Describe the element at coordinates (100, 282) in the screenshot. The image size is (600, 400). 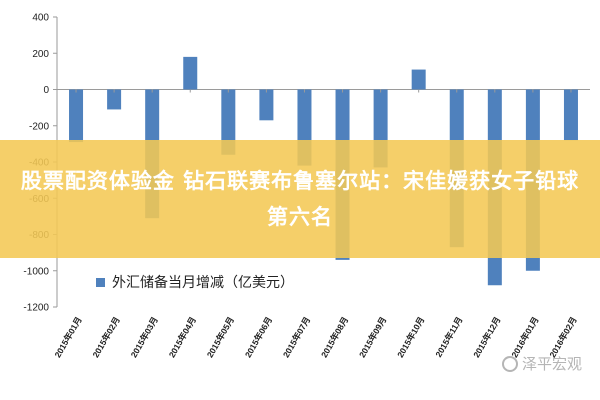
I see `legend-swatch` at that location.